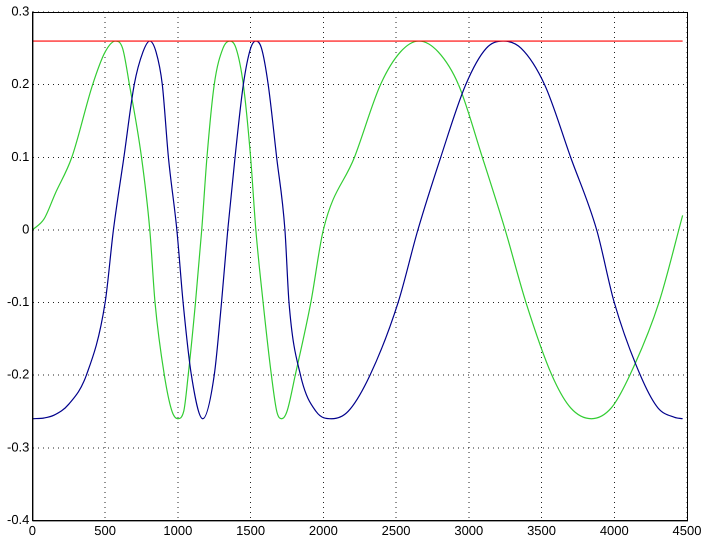 The image size is (707, 542). What do you see at coordinates (177, 530) in the screenshot?
I see `x-tick-label: 1000` at bounding box center [177, 530].